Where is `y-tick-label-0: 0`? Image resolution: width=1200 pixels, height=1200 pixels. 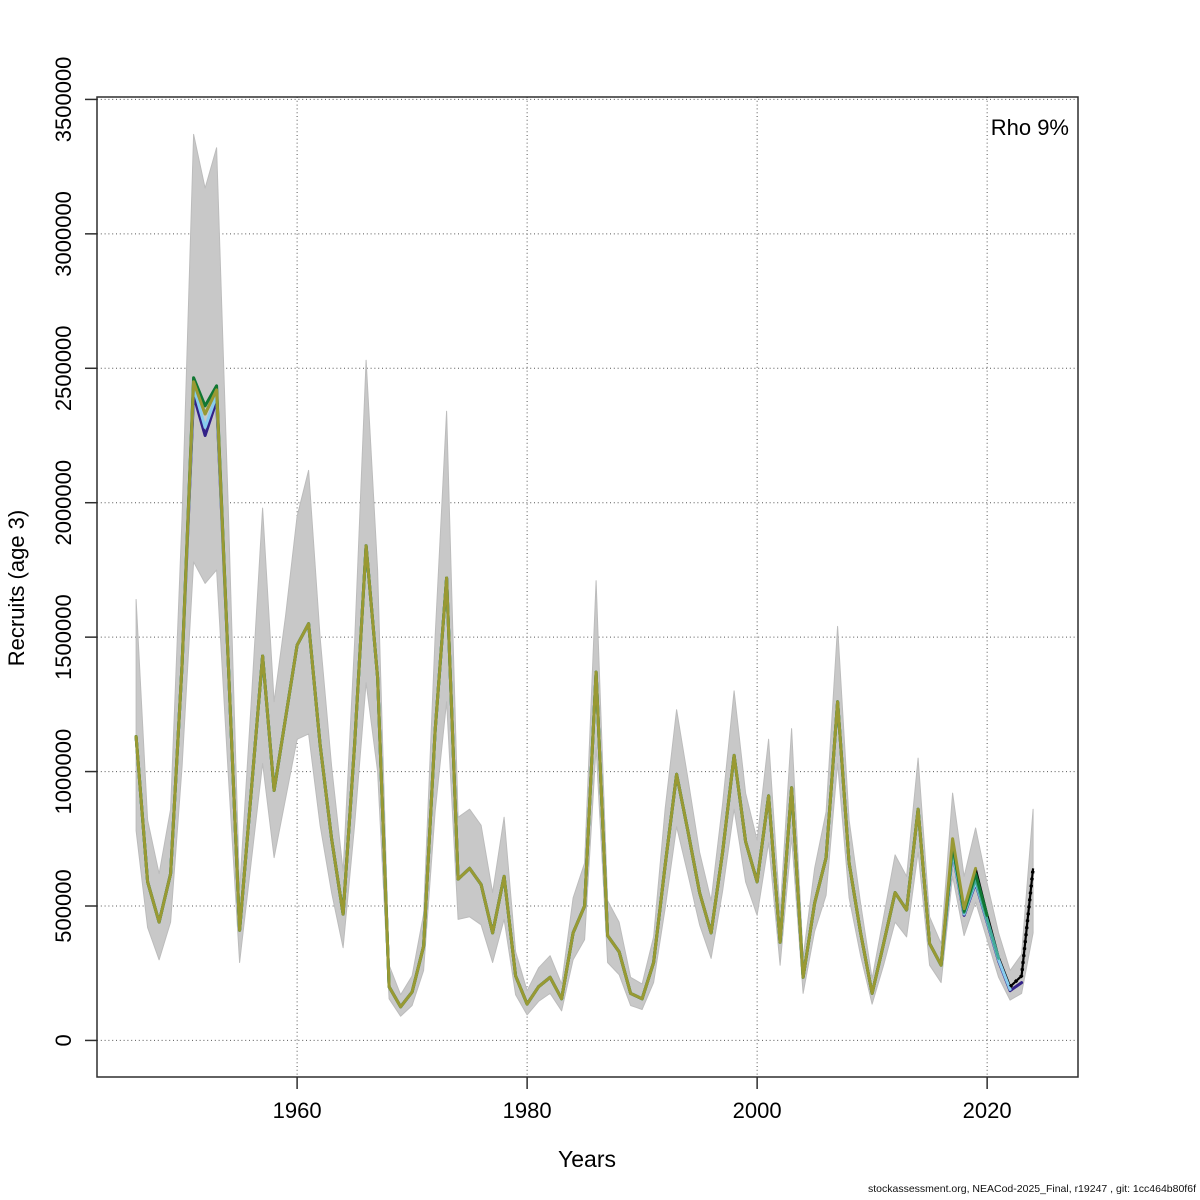
y-tick-label-0: 0 is located at coordinates (63, 1040).